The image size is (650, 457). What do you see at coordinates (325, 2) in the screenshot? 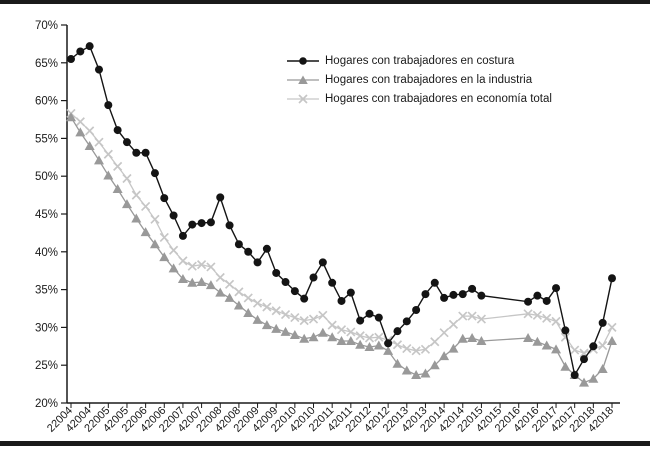
I see `page-top-border` at bounding box center [325, 2].